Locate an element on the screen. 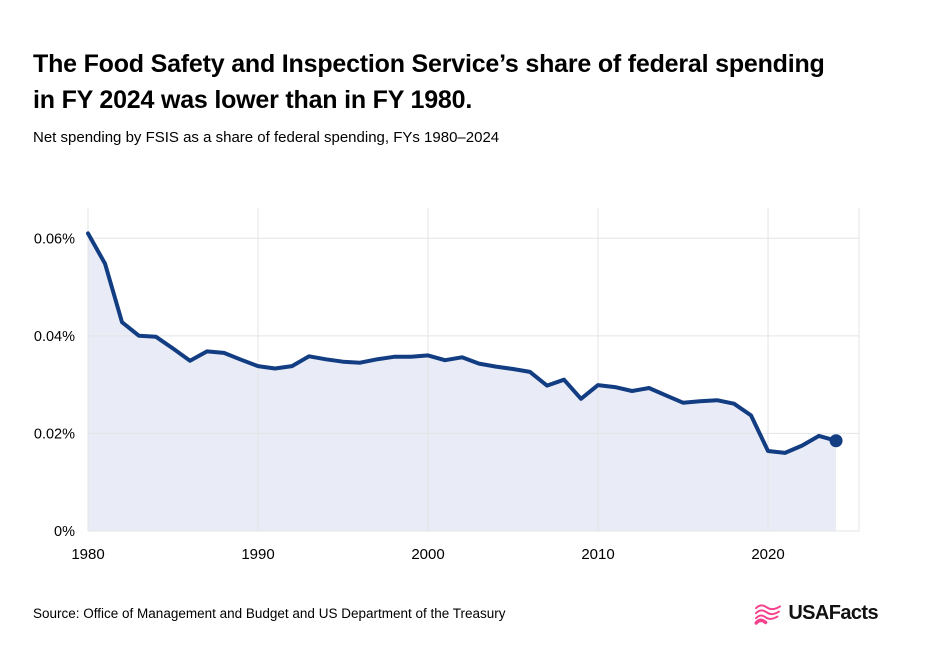 The image size is (929, 661). y-axis-tick-label: 0.06% is located at coordinates (54, 239).